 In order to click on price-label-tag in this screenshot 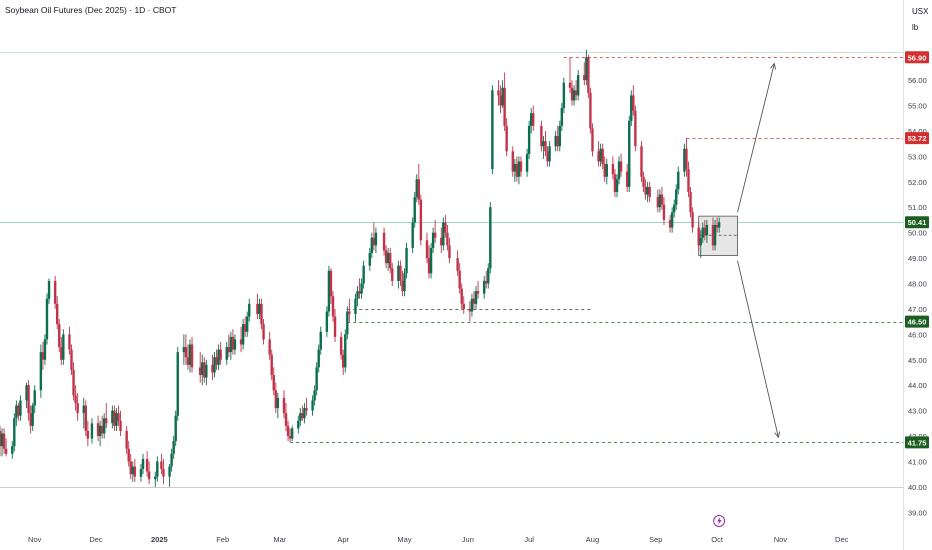, I will do `click(917, 57)`.